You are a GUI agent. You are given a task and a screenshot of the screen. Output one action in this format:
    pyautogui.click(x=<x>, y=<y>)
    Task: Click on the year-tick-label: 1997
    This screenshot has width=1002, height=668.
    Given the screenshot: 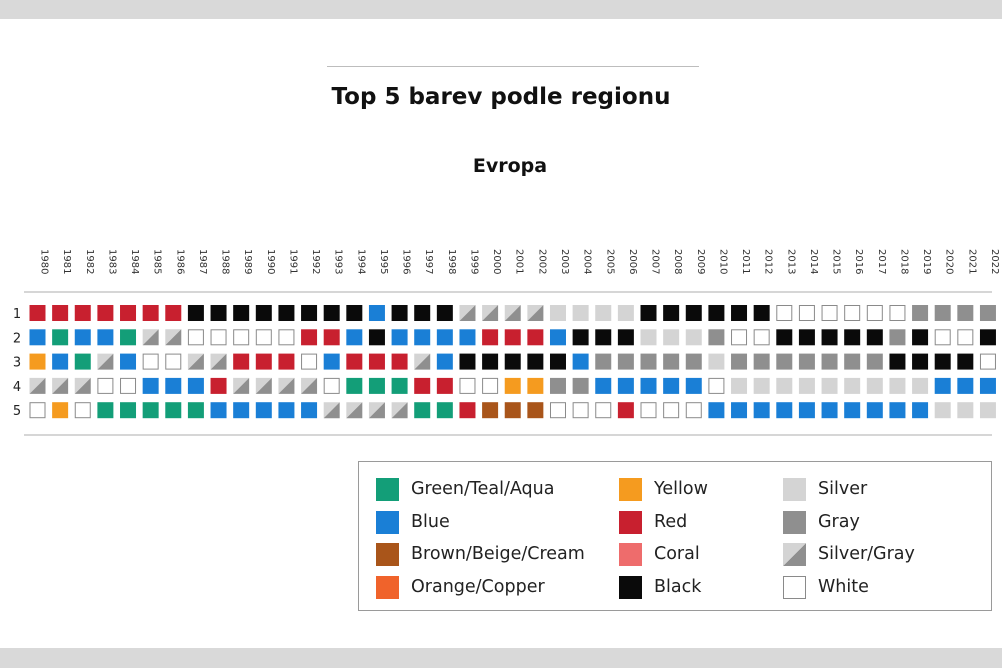 What is the action you would take?
    pyautogui.click(x=428, y=261)
    